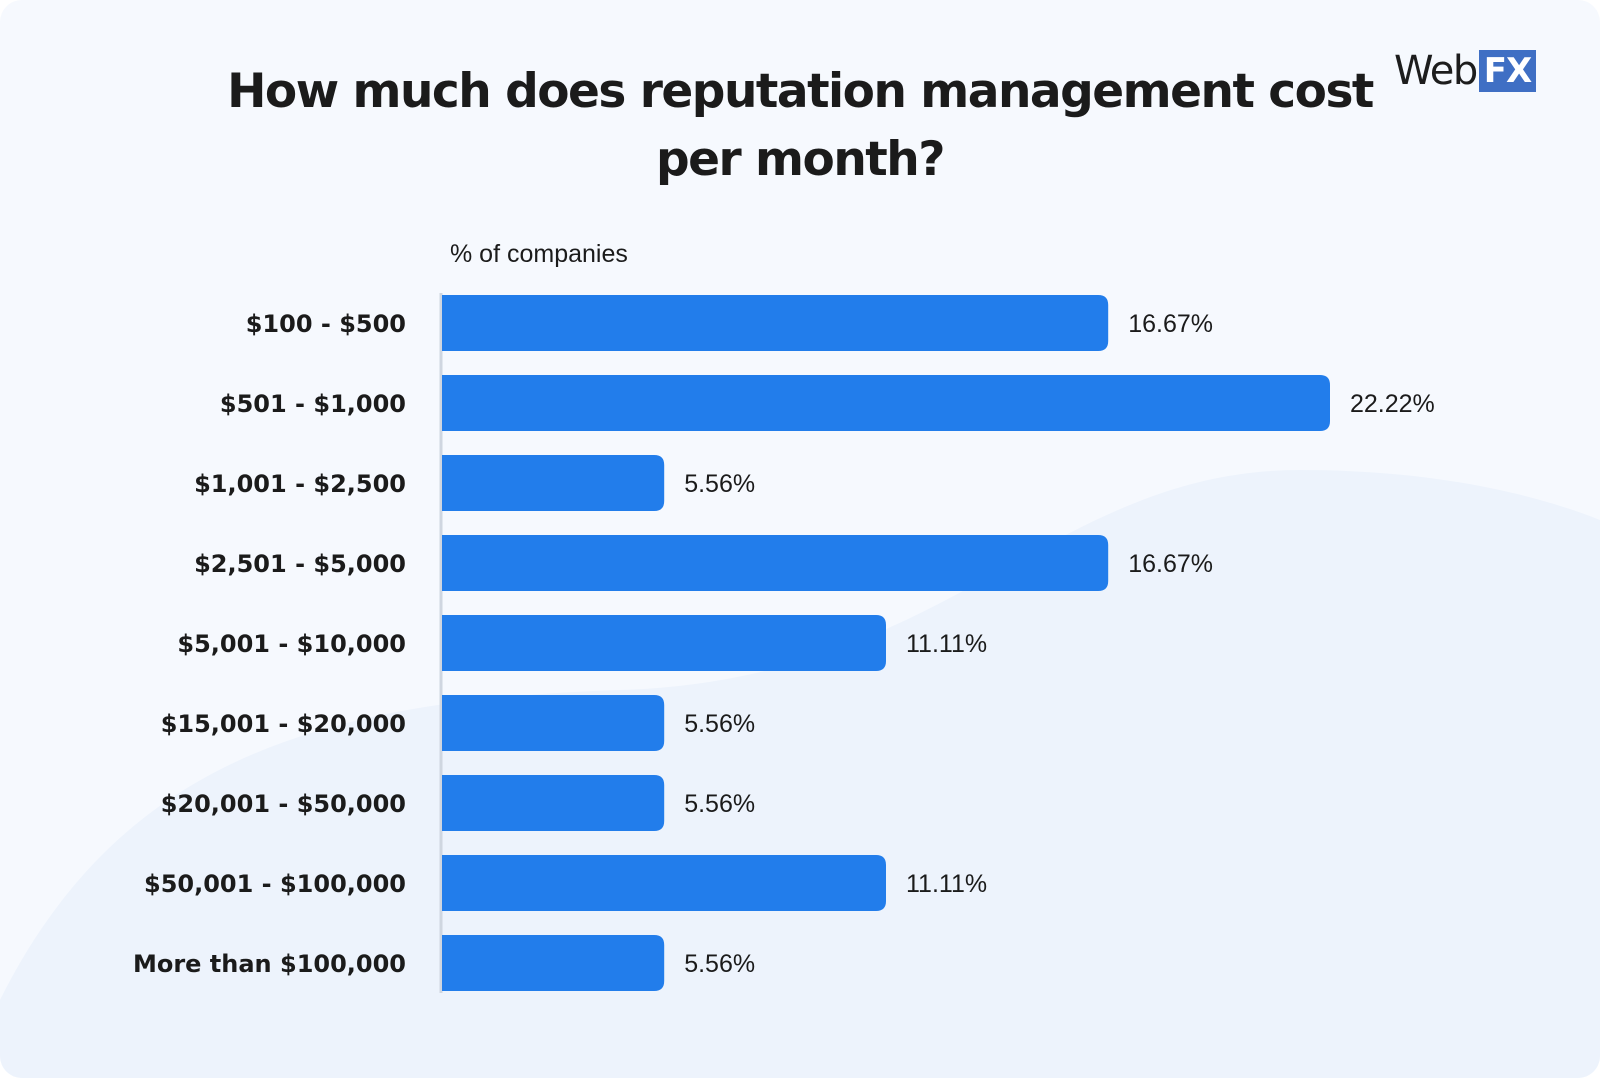  I want to click on category-label: $1,001 - $2,500, so click(300, 484).